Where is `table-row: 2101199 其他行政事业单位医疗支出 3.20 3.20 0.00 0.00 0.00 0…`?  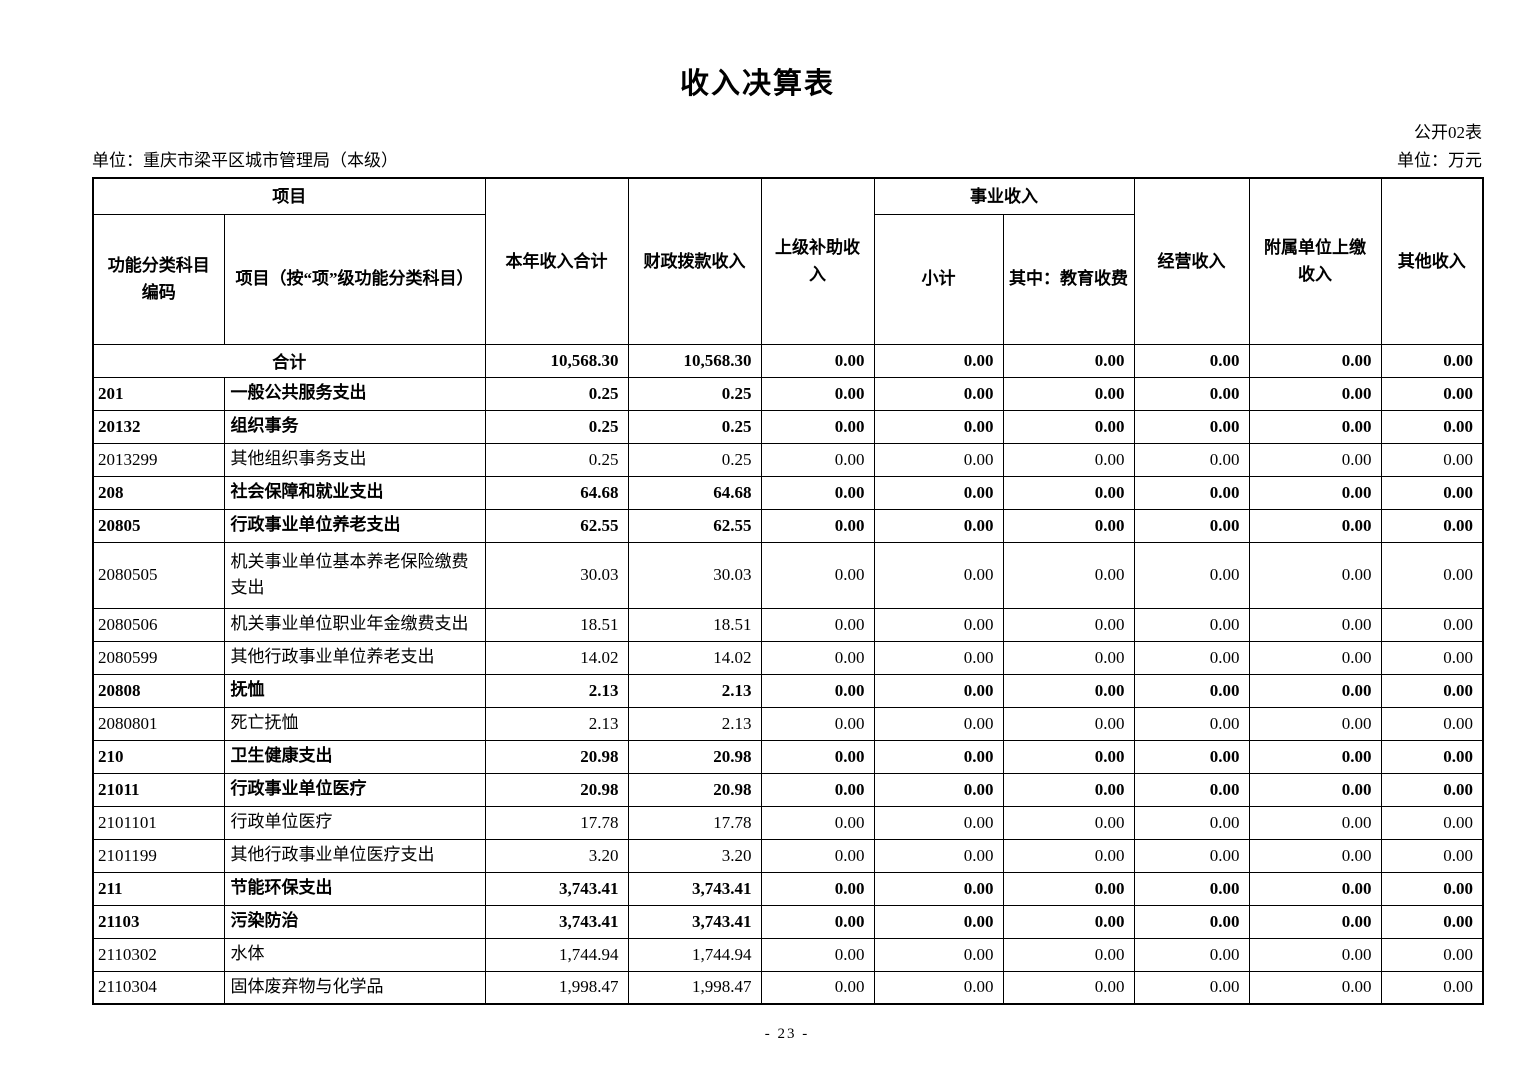 table-row: 2101199 其他行政事业单位医疗支出 3.20 3.20 0.00 0.00 0.00 0… is located at coordinates (788, 855).